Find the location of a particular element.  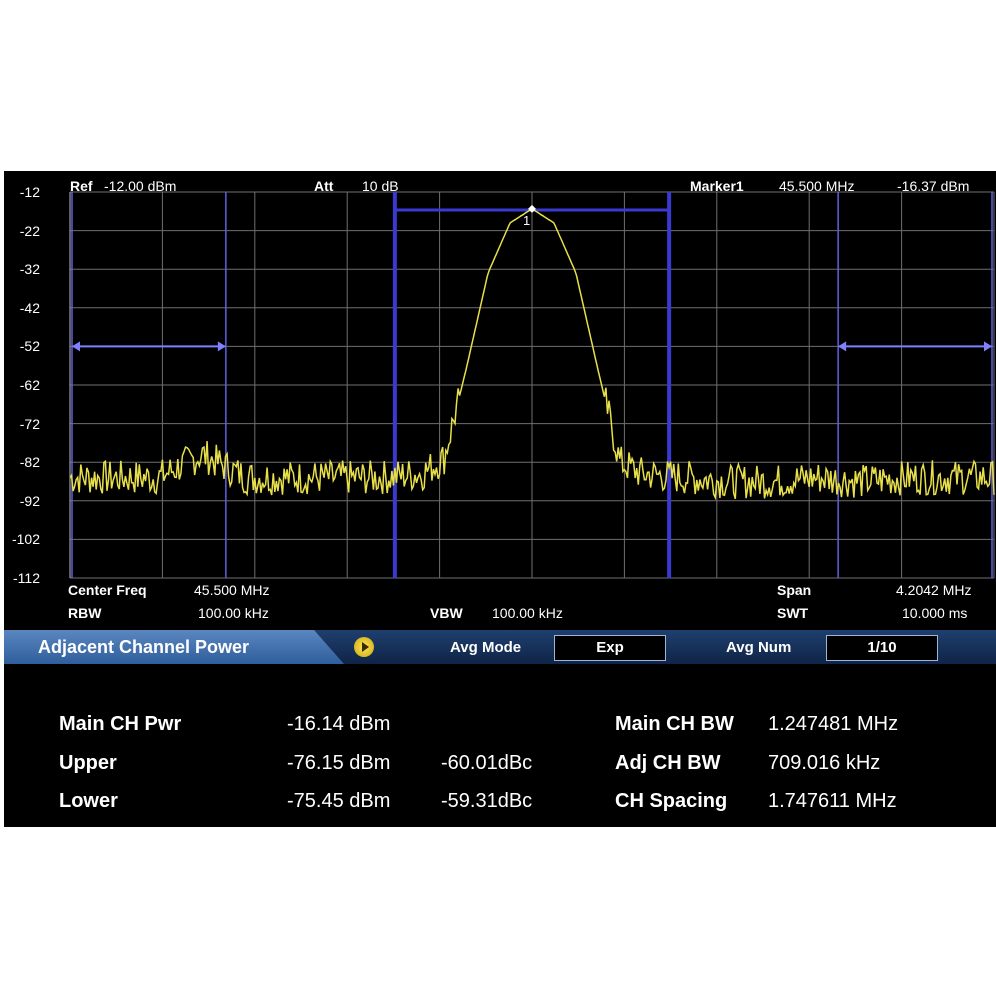

span-label: Span is located at coordinates (794, 590).